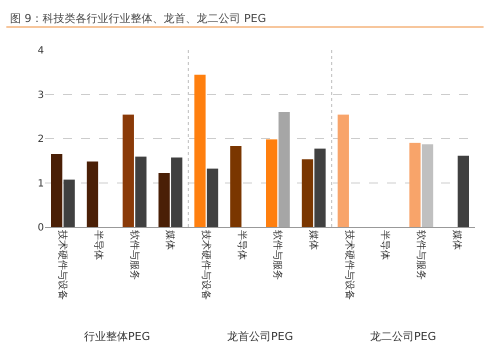 This screenshot has width=500, height=362. What do you see at coordinates (41, 139) in the screenshot?
I see `y-tick-label: 2` at bounding box center [41, 139].